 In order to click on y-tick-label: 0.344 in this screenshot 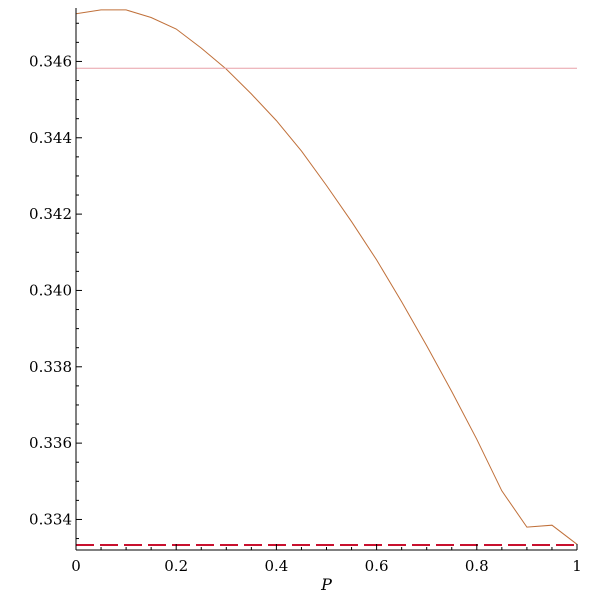, I will do `click(50, 138)`.